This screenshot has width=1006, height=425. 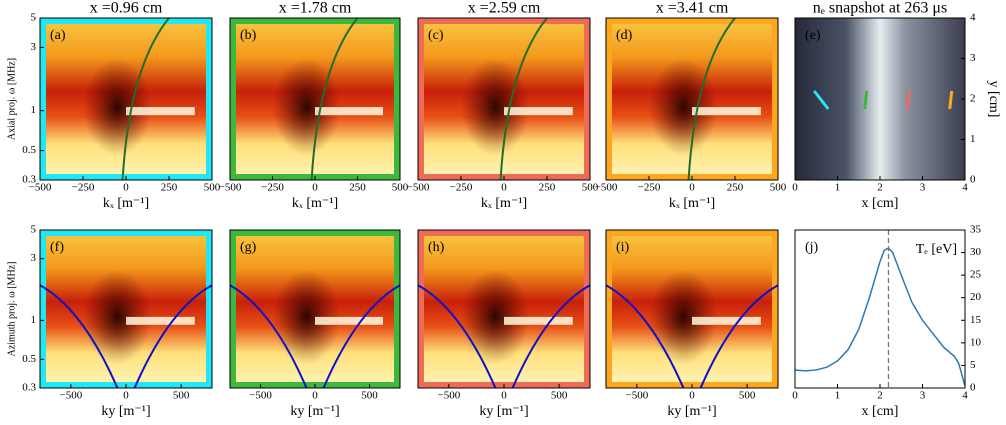 I want to click on y-tick-label: 4, so click(x=973, y=18).